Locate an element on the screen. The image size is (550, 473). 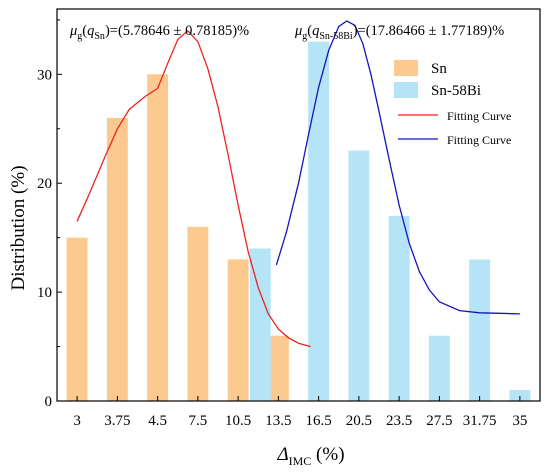
y-axis-title: Distribution (%) is located at coordinates (18, 227).